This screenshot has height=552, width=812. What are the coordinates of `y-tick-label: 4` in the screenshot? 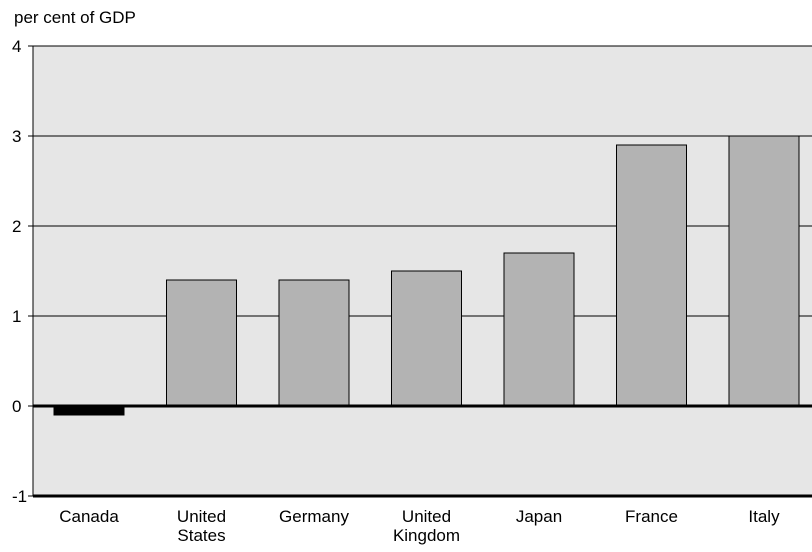 It's located at (16, 46).